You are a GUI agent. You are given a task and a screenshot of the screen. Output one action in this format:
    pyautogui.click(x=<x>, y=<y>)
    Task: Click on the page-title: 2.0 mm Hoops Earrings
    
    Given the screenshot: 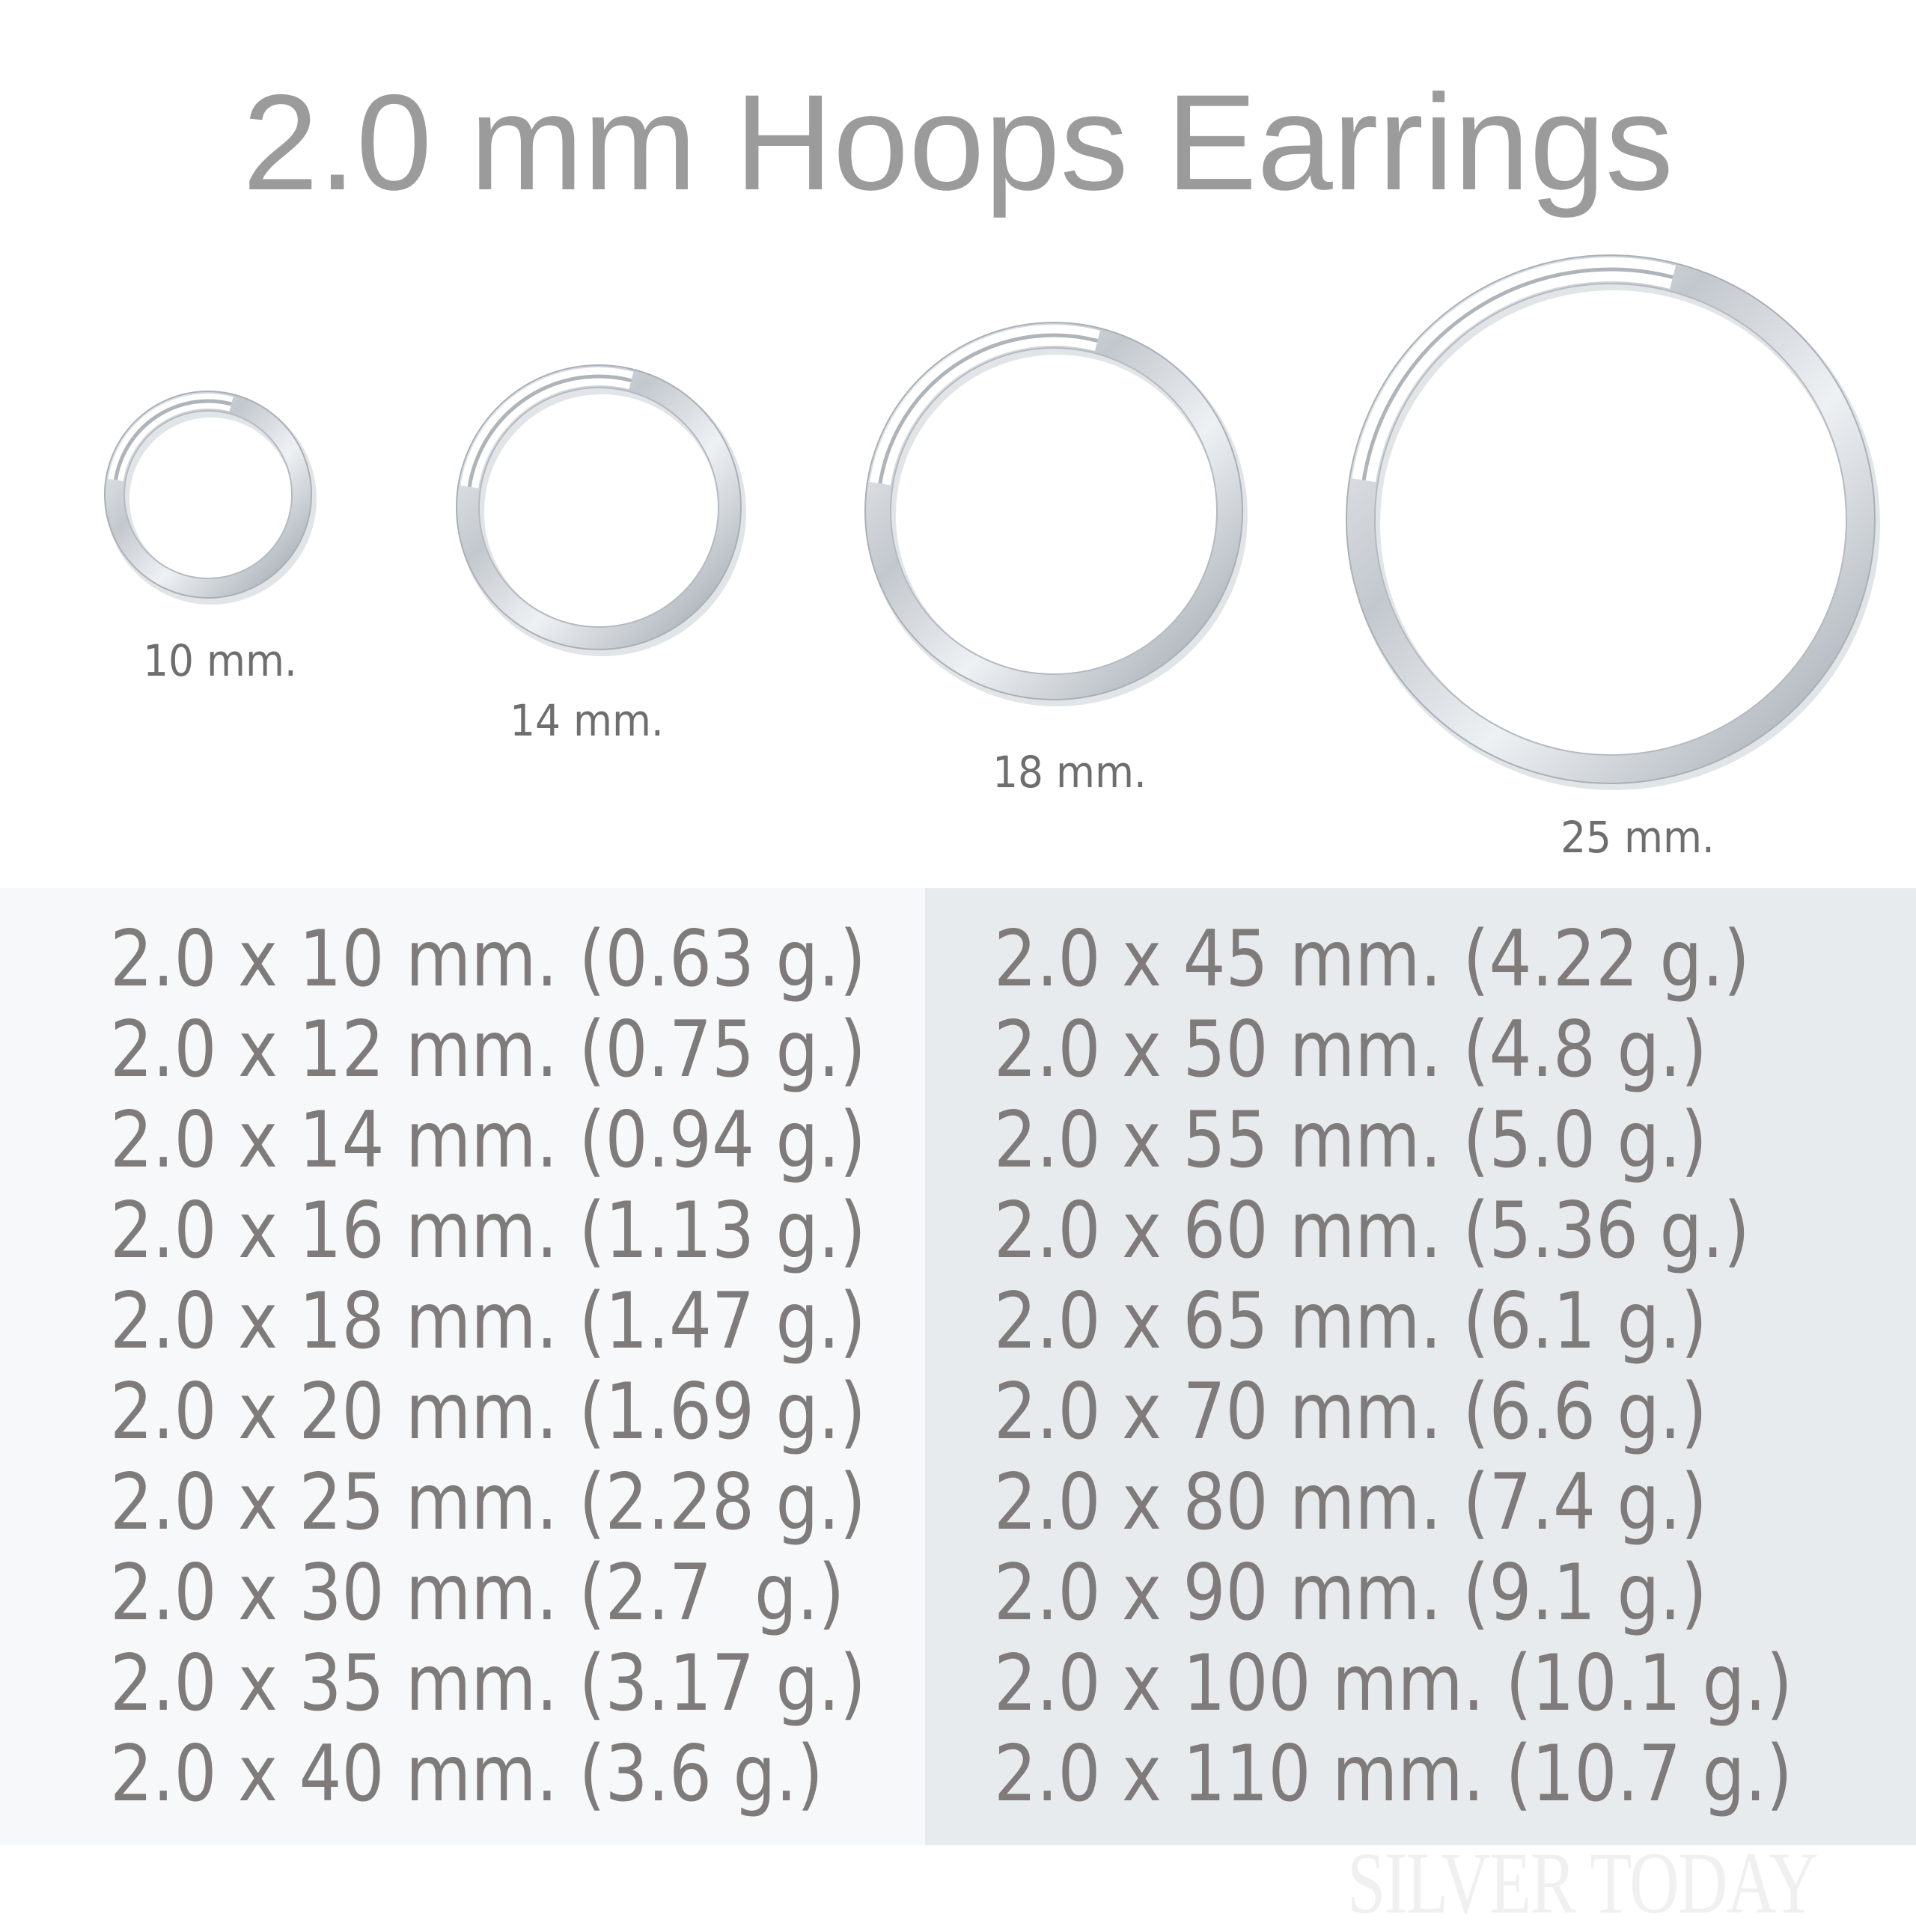 What is the action you would take?
    pyautogui.click(x=958, y=142)
    